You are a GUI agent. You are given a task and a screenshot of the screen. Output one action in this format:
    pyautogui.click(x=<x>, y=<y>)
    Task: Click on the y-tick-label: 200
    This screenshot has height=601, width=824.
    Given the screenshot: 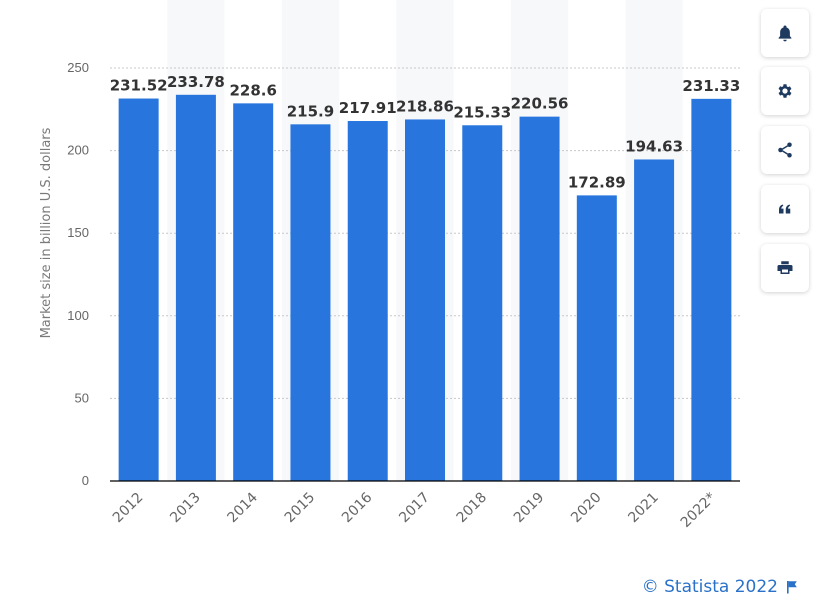 What is the action you would take?
    pyautogui.click(x=78, y=150)
    